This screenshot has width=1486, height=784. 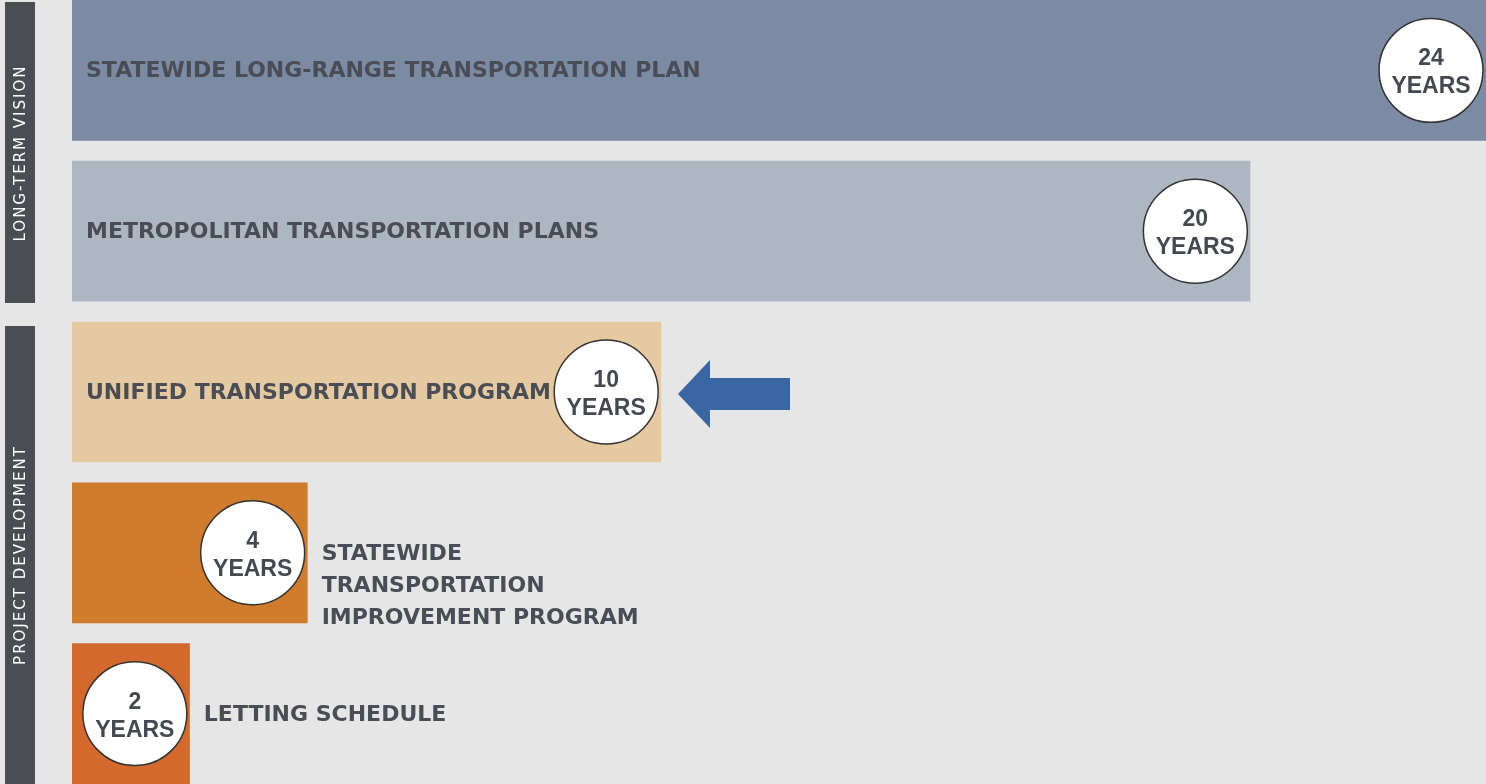 I want to click on text: LONG-TERM VISION, so click(x=20, y=152).